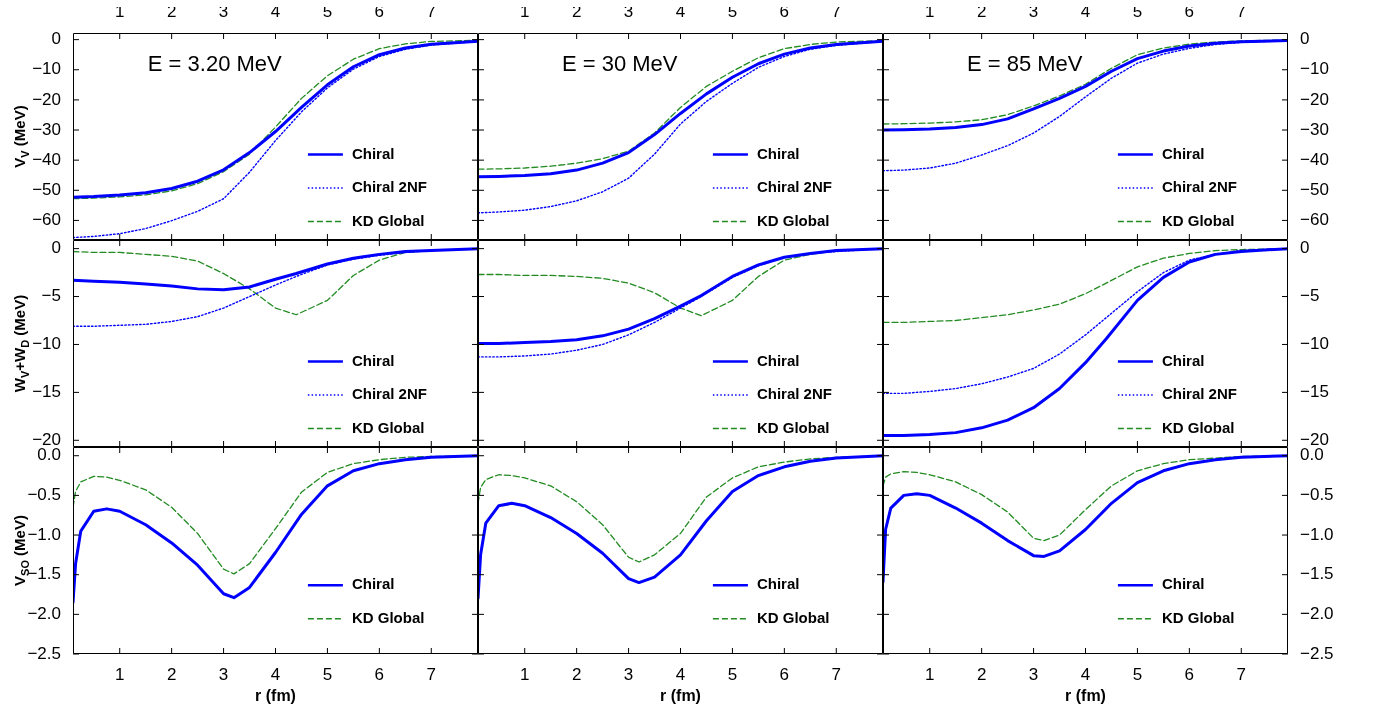 The image size is (1374, 715). Describe the element at coordinates (21, 136) in the screenshot. I see `y-axis-title: VV (MeV)` at that location.